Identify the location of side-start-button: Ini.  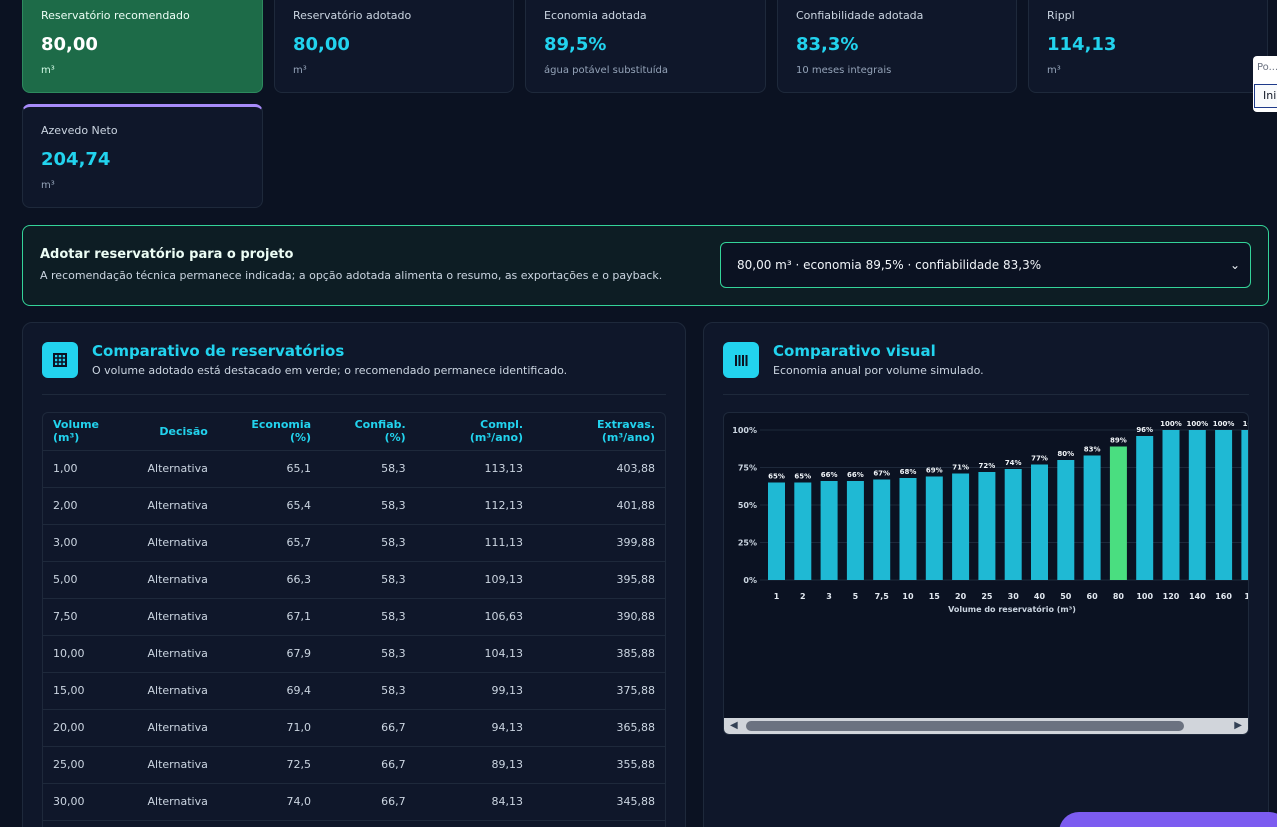
(1265, 96).